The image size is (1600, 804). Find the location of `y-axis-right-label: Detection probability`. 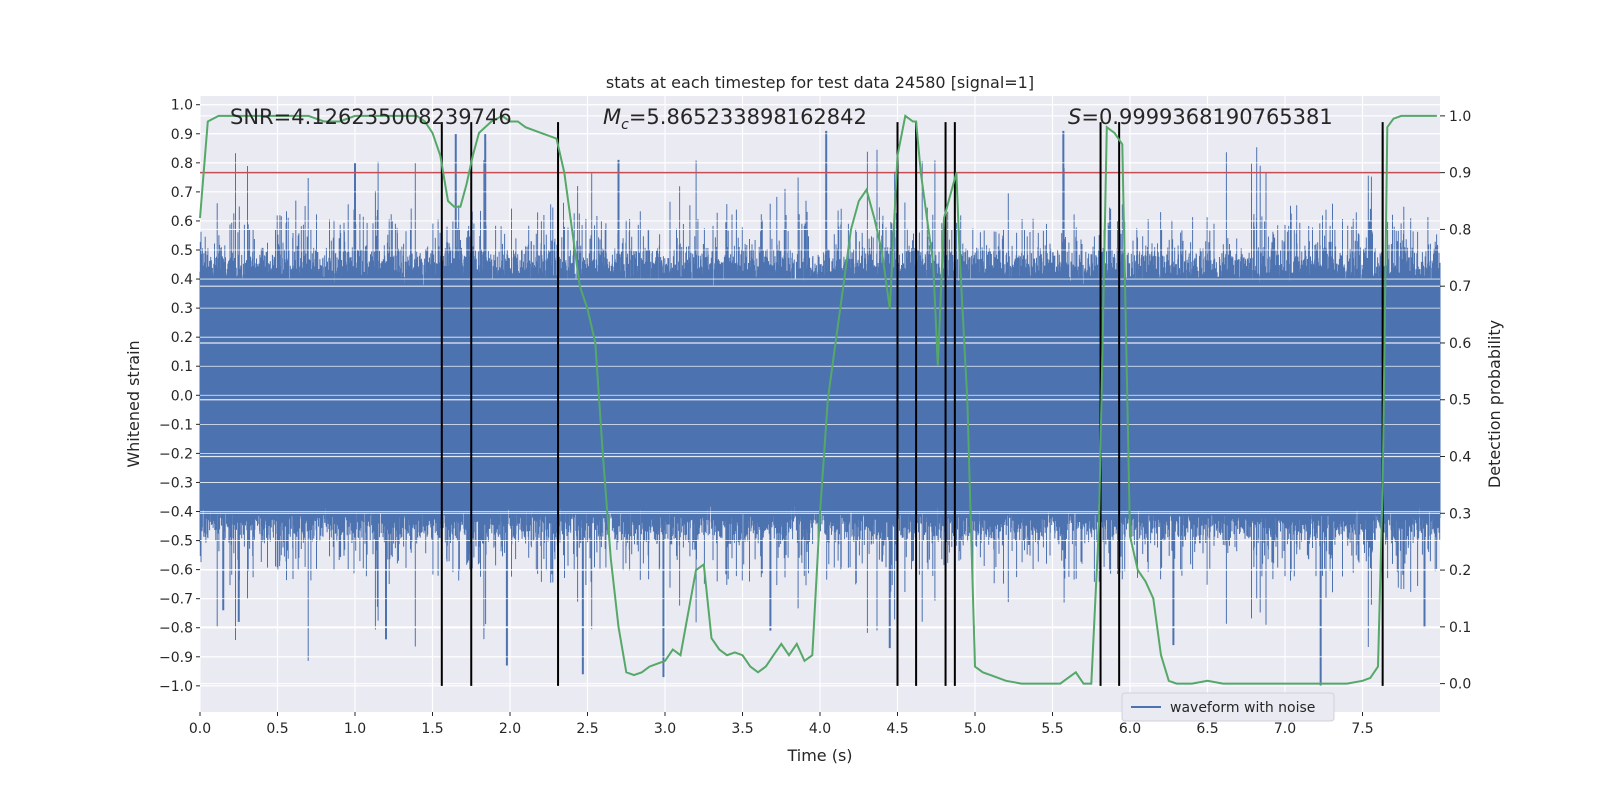

y-axis-right-label: Detection probability is located at coordinates (1494, 404).